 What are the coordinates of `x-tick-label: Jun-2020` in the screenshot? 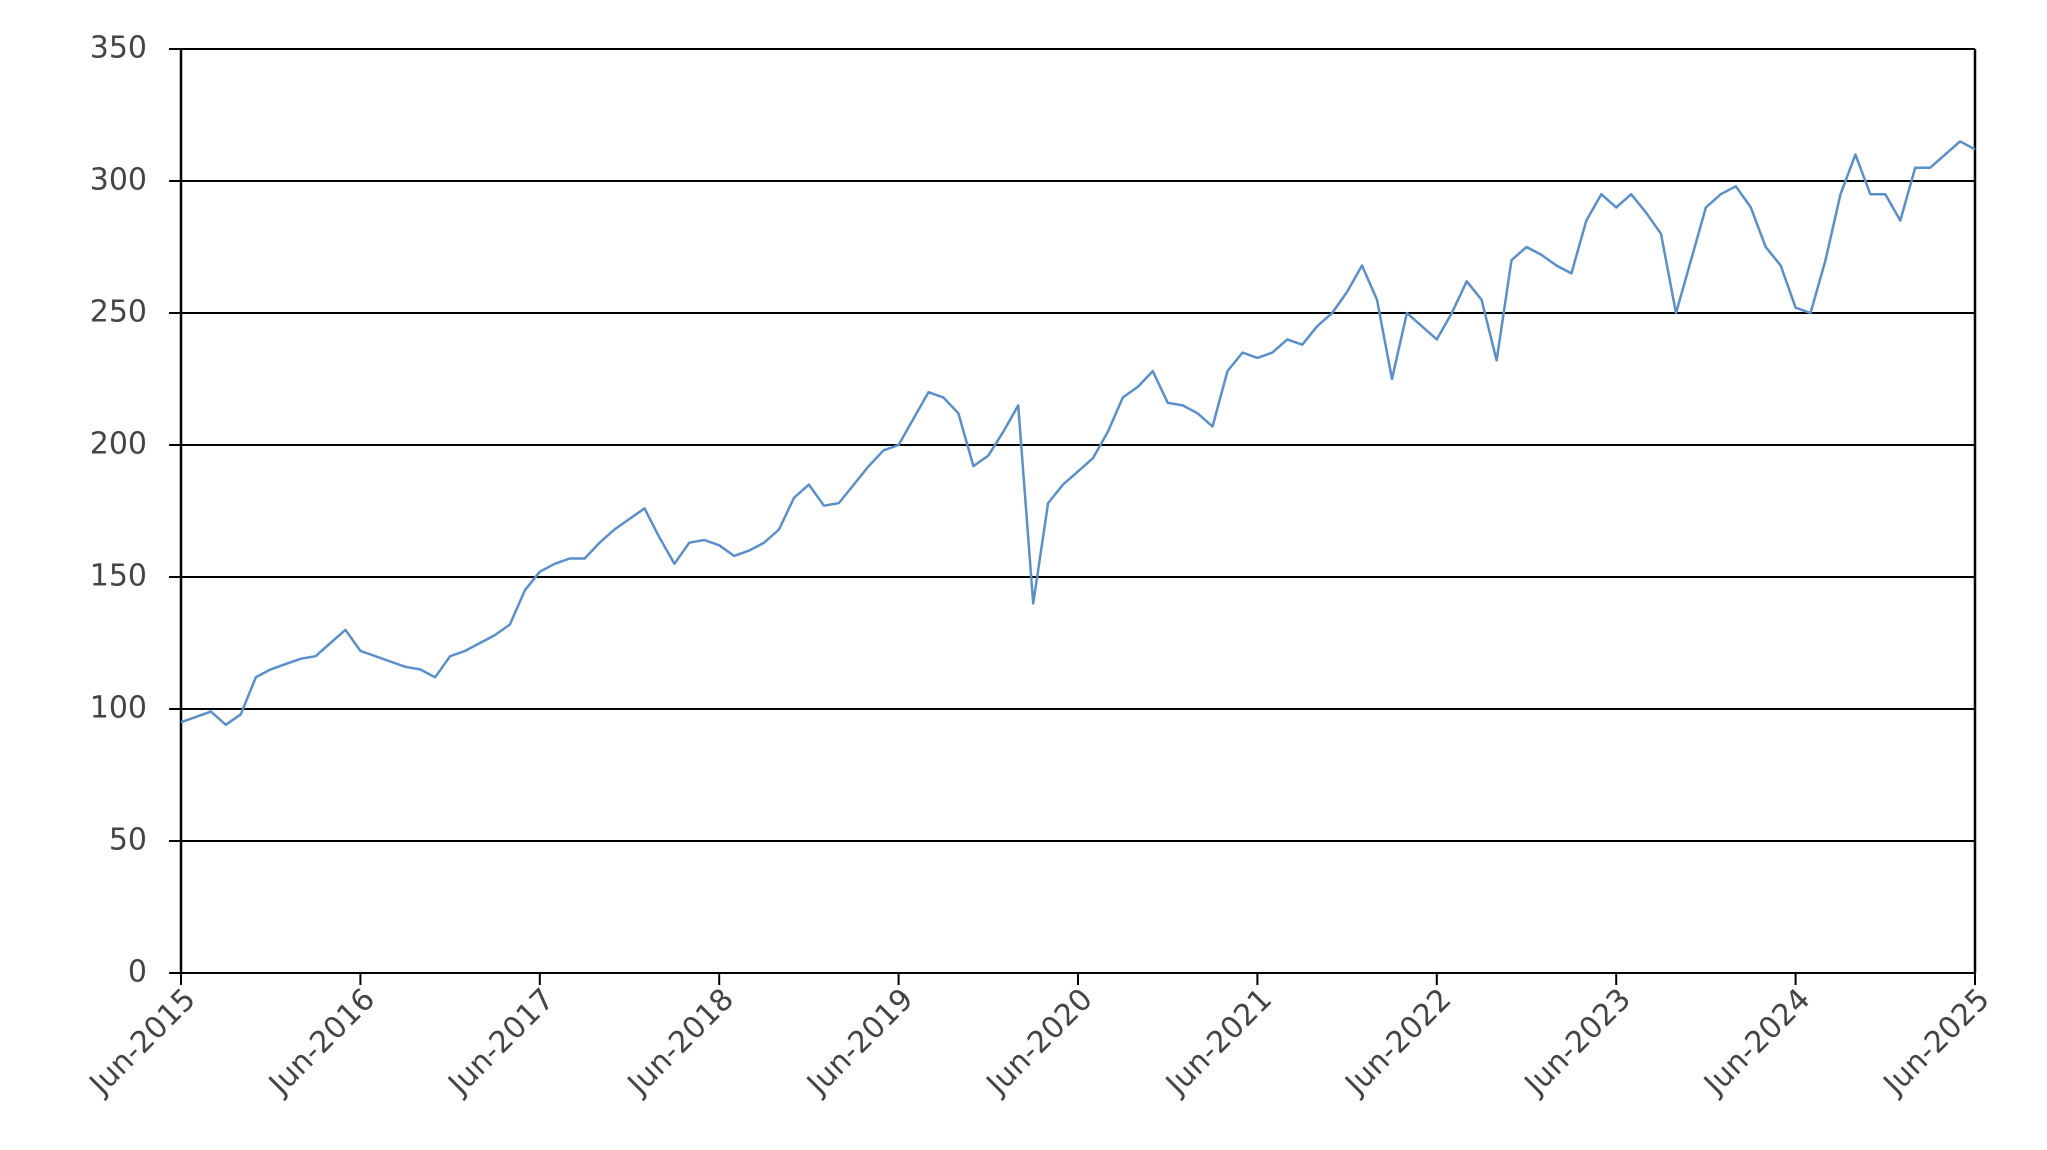 It's located at (1039, 1042).